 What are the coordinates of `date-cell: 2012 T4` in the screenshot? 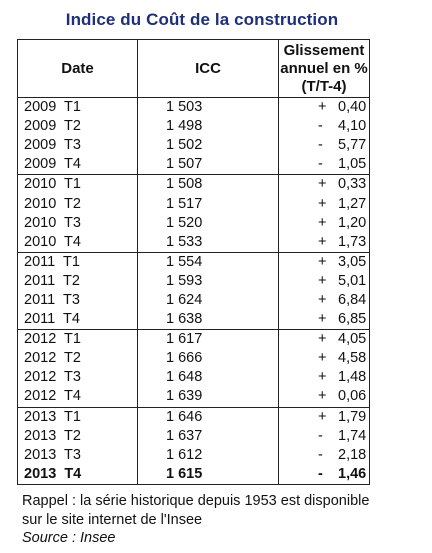 It's located at (77, 397).